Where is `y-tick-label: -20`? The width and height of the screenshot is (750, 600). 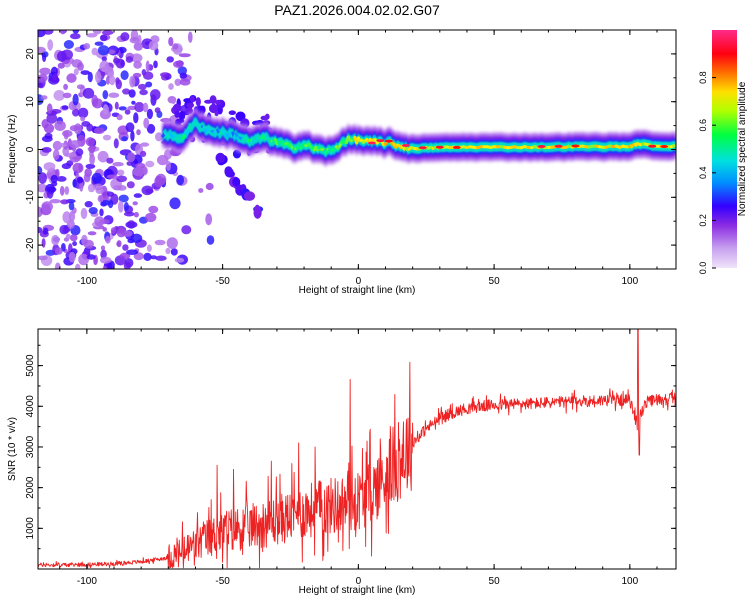 y-tick-label: -20 is located at coordinates (30, 244).